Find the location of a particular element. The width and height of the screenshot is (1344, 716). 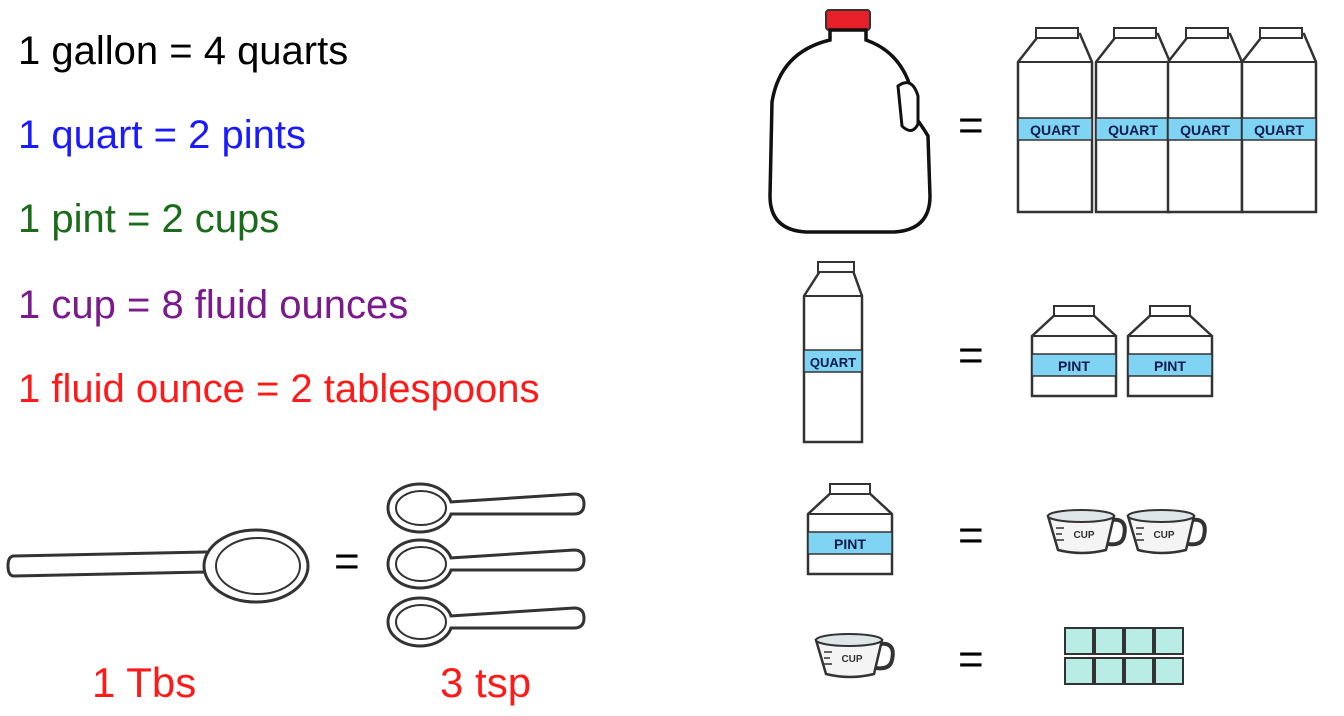

tsp-label: 3 tsp is located at coordinates (486, 682).